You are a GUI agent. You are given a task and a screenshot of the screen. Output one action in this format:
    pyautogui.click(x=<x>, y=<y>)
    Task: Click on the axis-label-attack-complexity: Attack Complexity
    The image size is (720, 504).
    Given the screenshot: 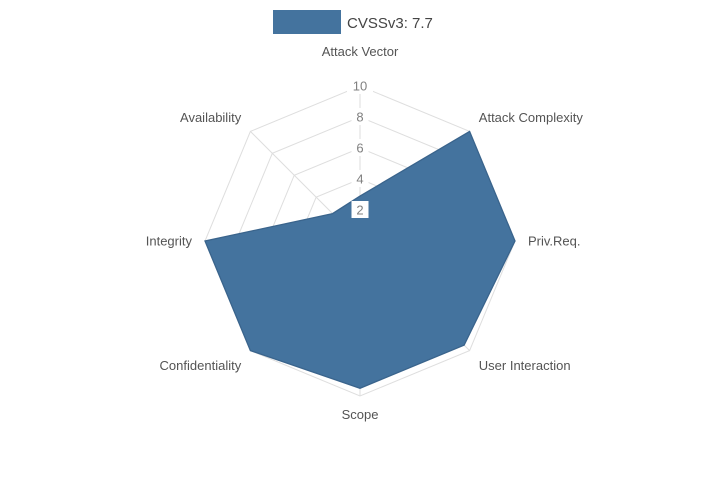 What is the action you would take?
    pyautogui.click(x=531, y=117)
    